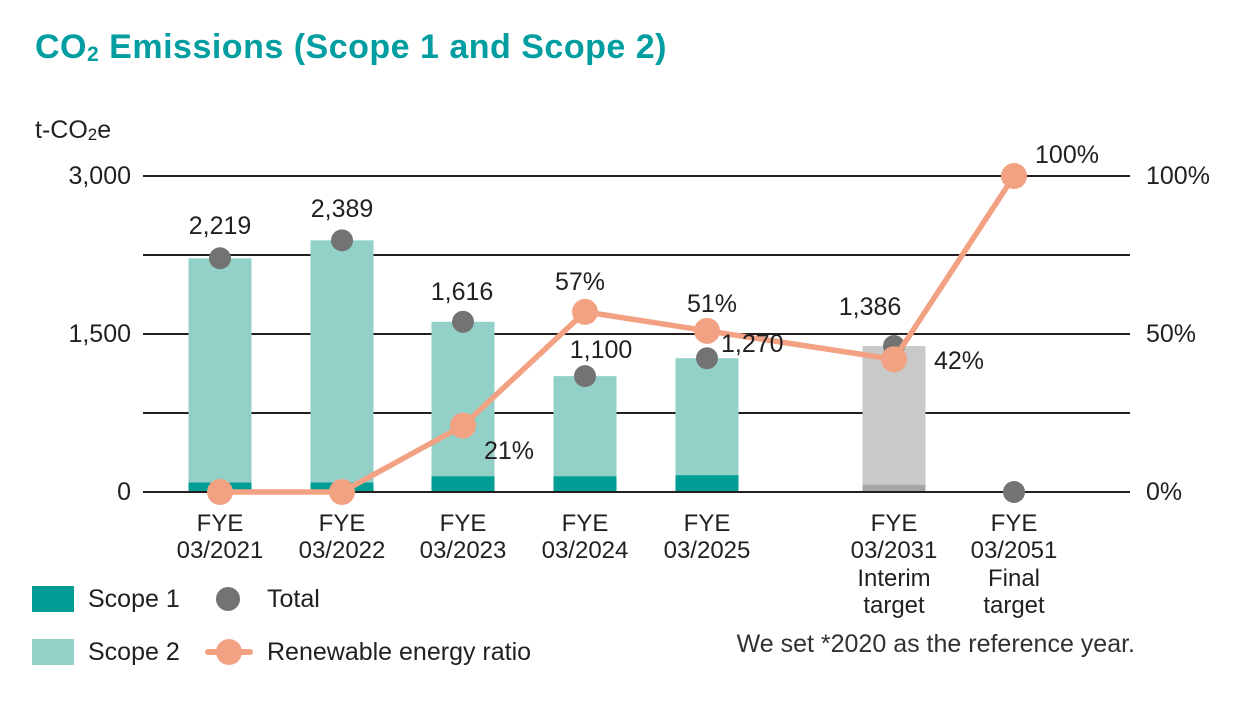 The image size is (1245, 702). Describe the element at coordinates (580, 282) in the screenshot. I see `renewable-pct-label: 57%` at that location.